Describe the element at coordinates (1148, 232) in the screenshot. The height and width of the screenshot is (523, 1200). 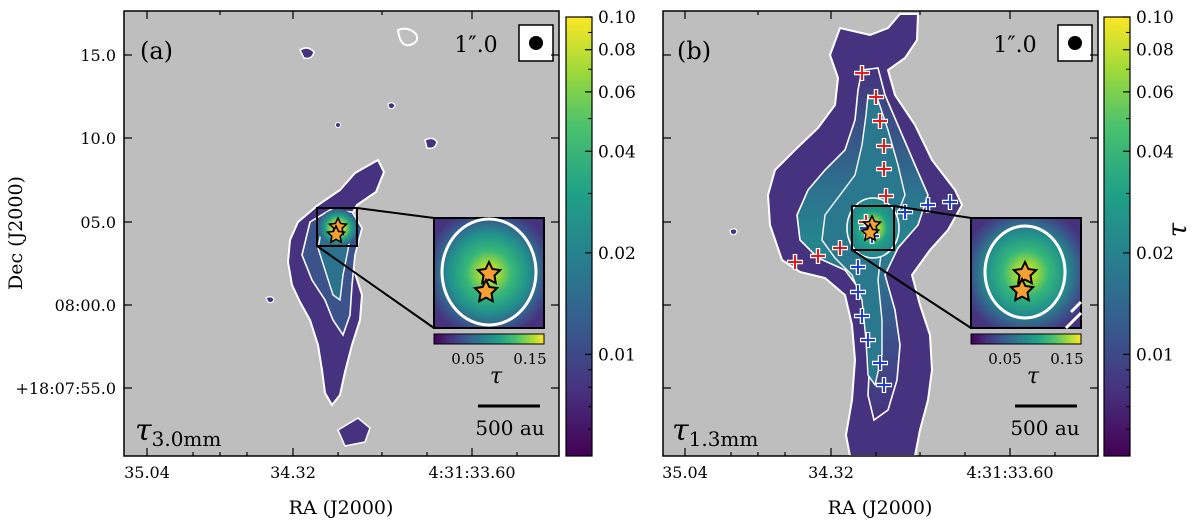
I see `panel-b-colorbar-ticks: 0.10 0.08 0.06 0.04 0.02 0.01` at that location.